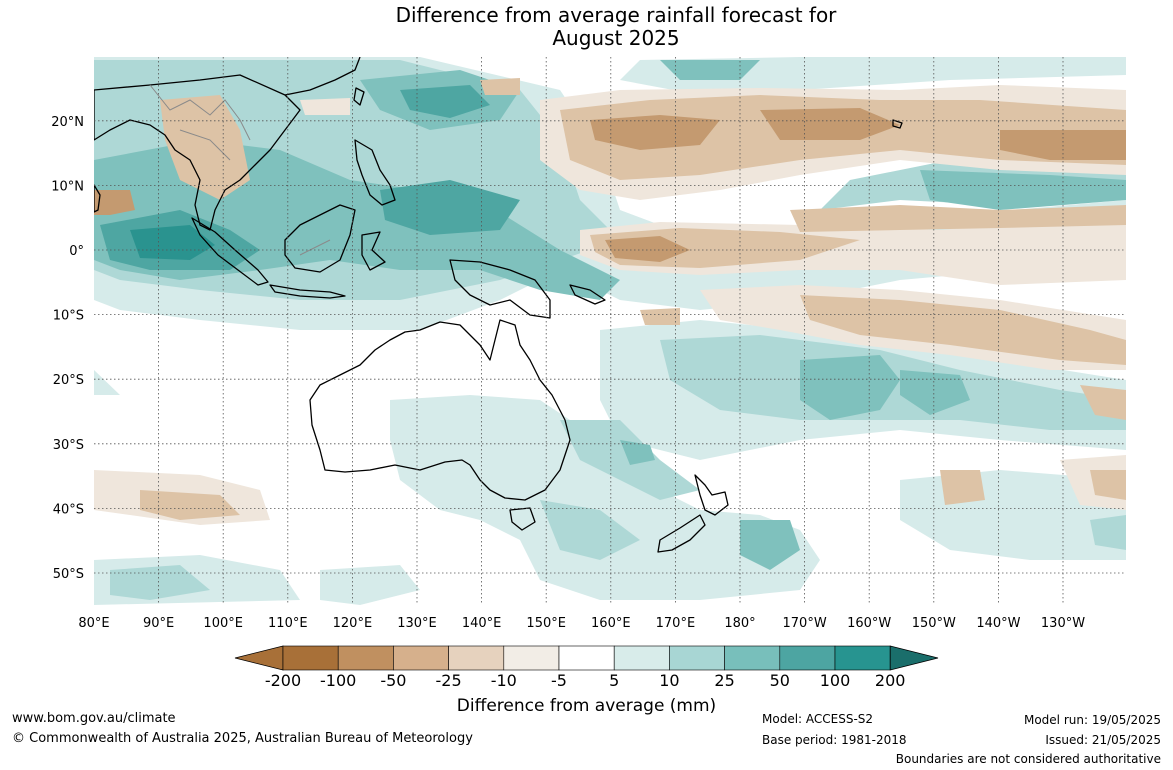  I want to click on website-link: www.bom.gov.au/climate, so click(94, 718).